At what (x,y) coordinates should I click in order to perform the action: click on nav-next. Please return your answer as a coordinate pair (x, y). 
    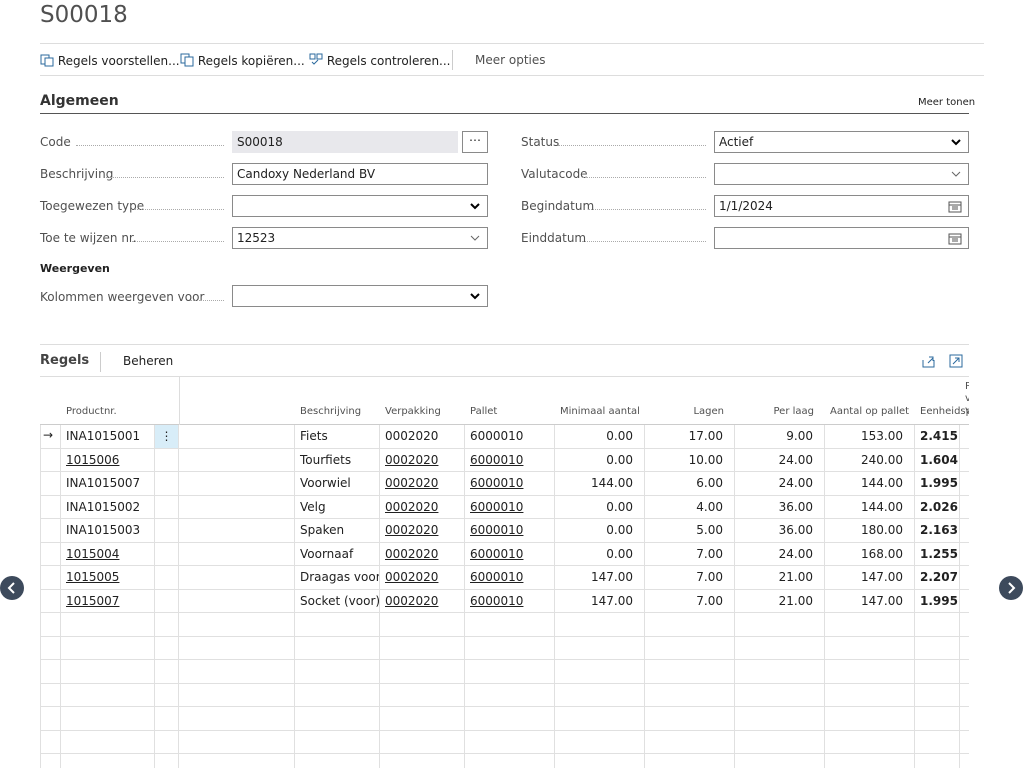
    Looking at the image, I should click on (1011, 588).